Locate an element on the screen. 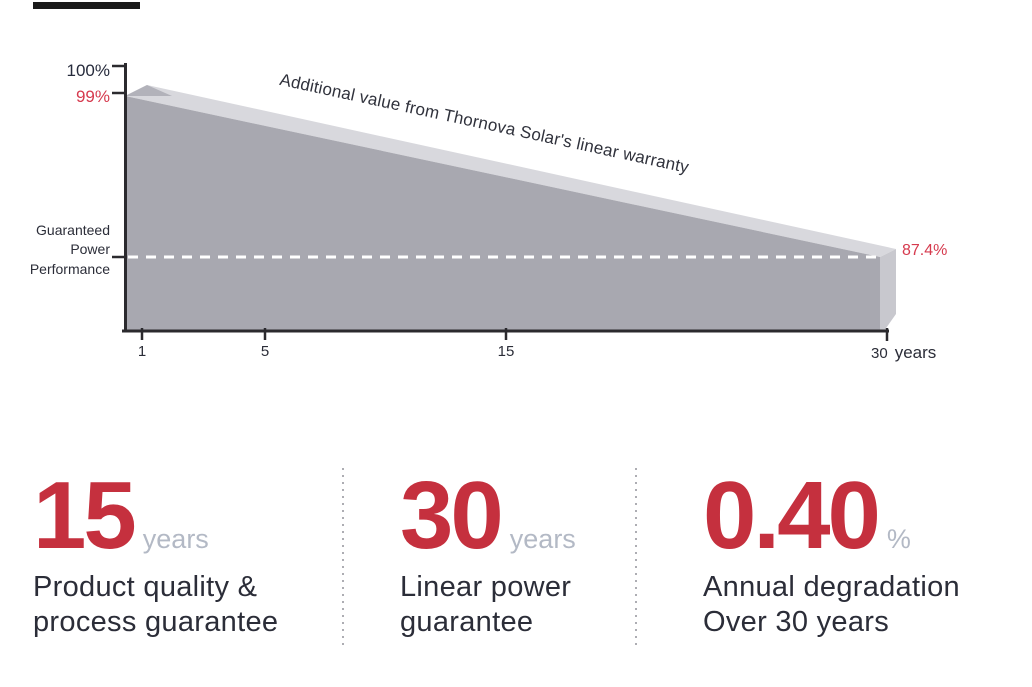 The width and height of the screenshot is (1032, 687). y-axis-ticks is located at coordinates (119, 161).